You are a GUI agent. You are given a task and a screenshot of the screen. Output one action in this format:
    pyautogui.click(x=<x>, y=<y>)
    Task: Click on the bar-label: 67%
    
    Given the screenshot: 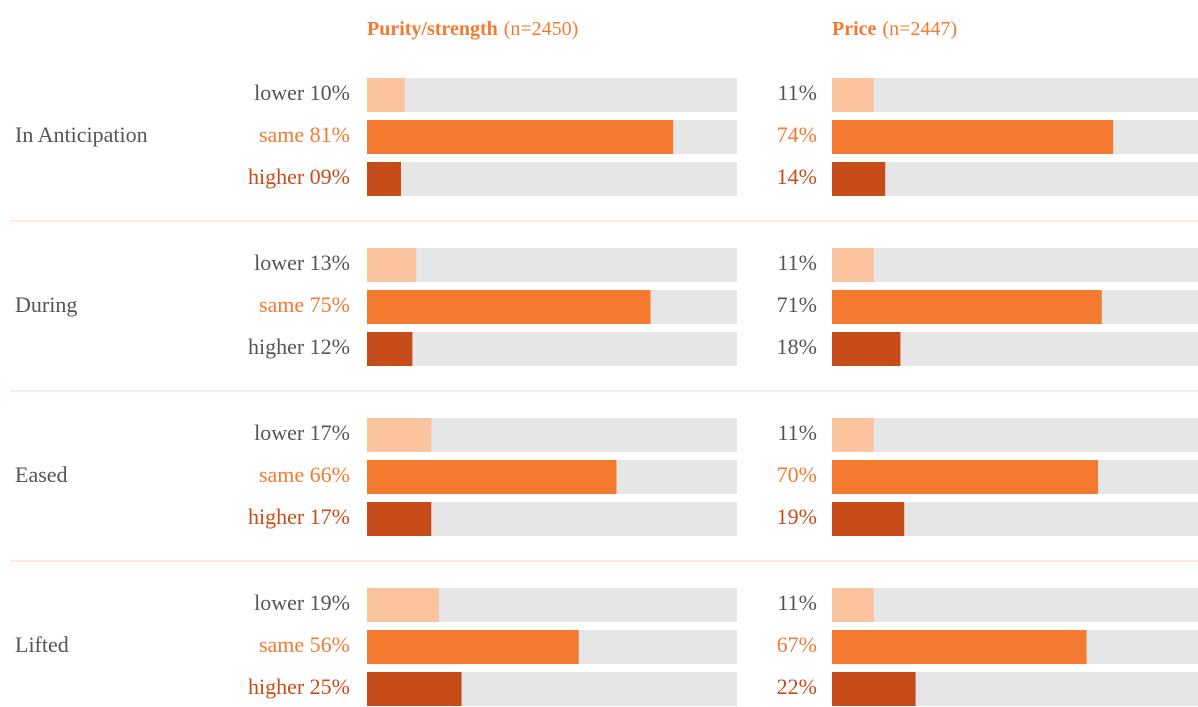 What is the action you would take?
    pyautogui.click(x=797, y=644)
    